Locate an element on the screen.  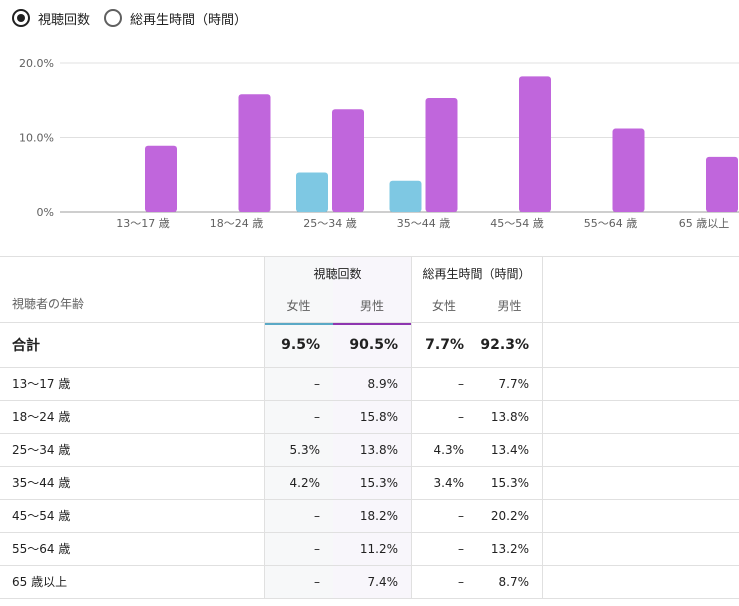
table-row: 18～24 歳 – 15.8% – 13.8% is located at coordinates (369, 416).